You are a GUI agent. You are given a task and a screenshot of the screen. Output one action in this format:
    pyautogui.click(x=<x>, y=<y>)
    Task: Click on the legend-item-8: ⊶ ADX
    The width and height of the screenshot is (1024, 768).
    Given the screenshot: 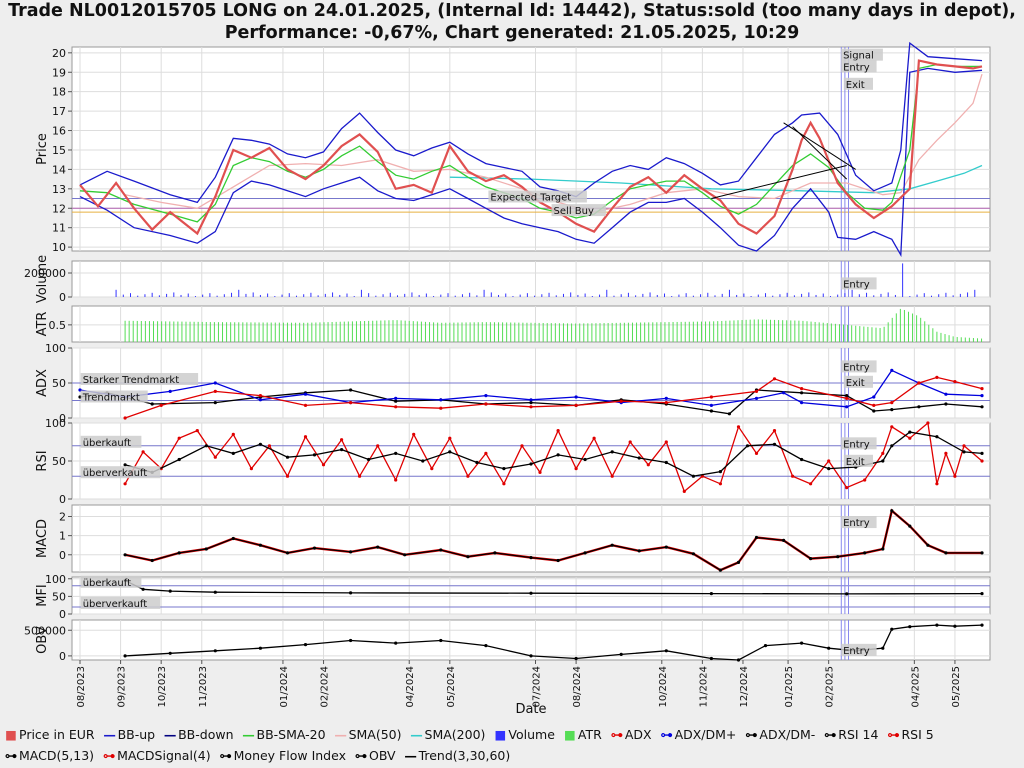 What is the action you would take?
    pyautogui.click(x=631, y=734)
    